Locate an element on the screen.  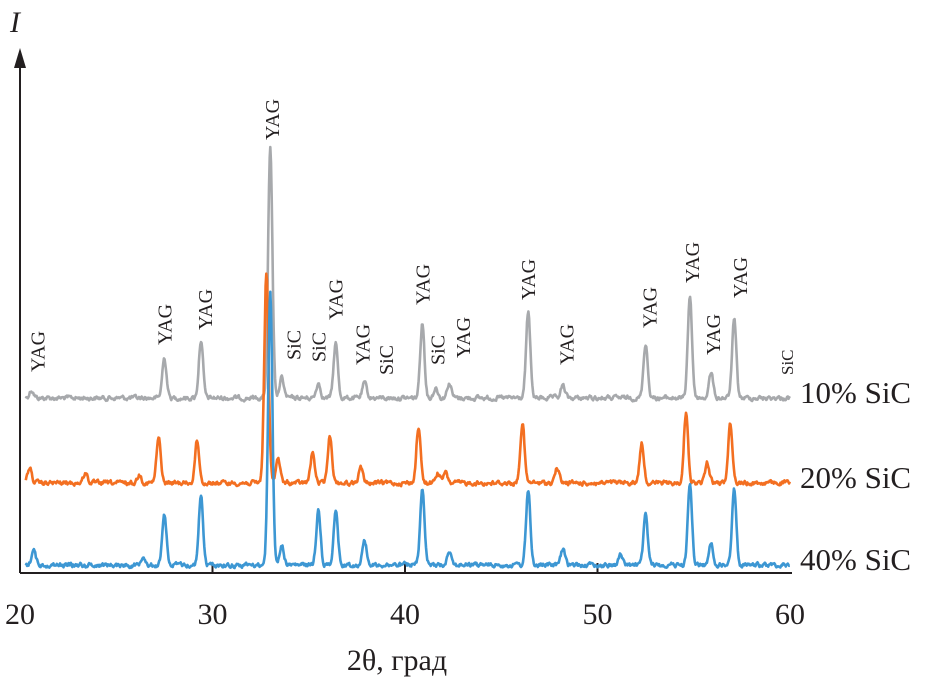
x-tick-label: 50 is located at coordinates (598, 614).